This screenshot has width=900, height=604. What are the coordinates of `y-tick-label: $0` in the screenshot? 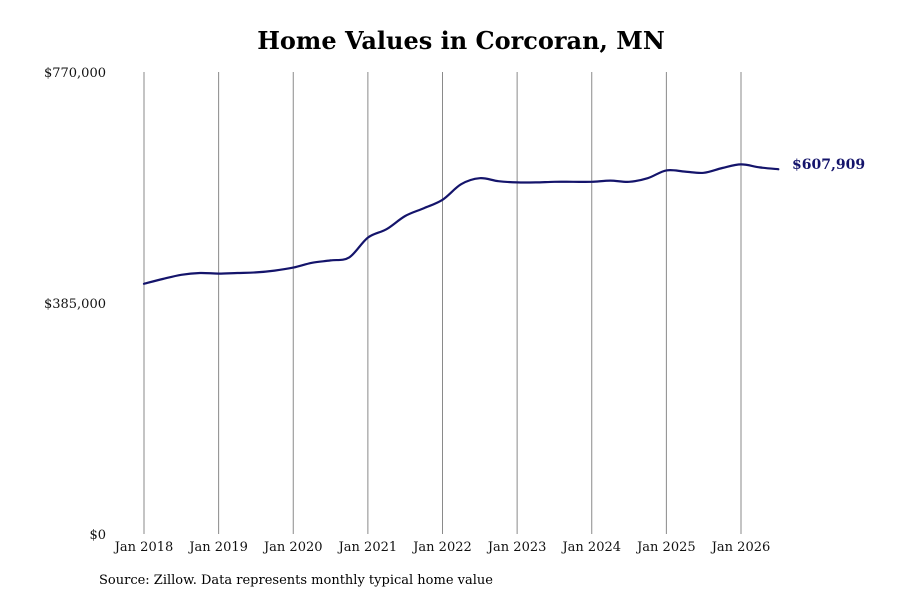 It's located at (97, 535).